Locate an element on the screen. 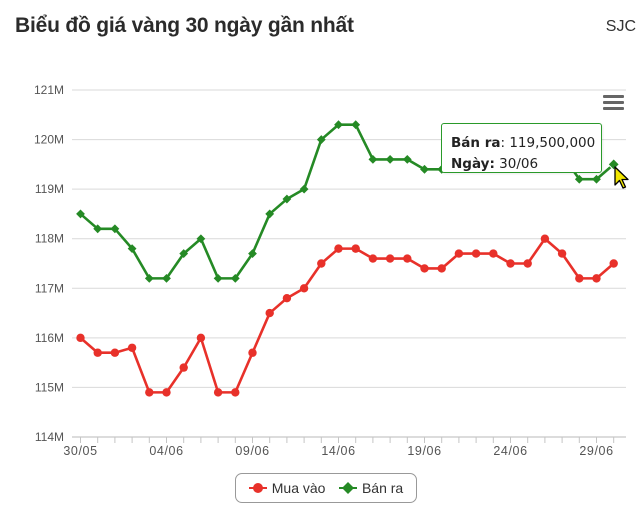 The height and width of the screenshot is (526, 640). y-tick-label: 121M is located at coordinates (49, 90).